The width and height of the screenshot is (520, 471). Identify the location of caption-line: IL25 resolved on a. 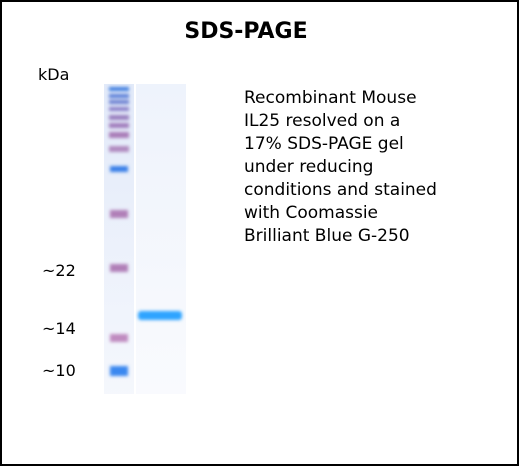
(322, 121).